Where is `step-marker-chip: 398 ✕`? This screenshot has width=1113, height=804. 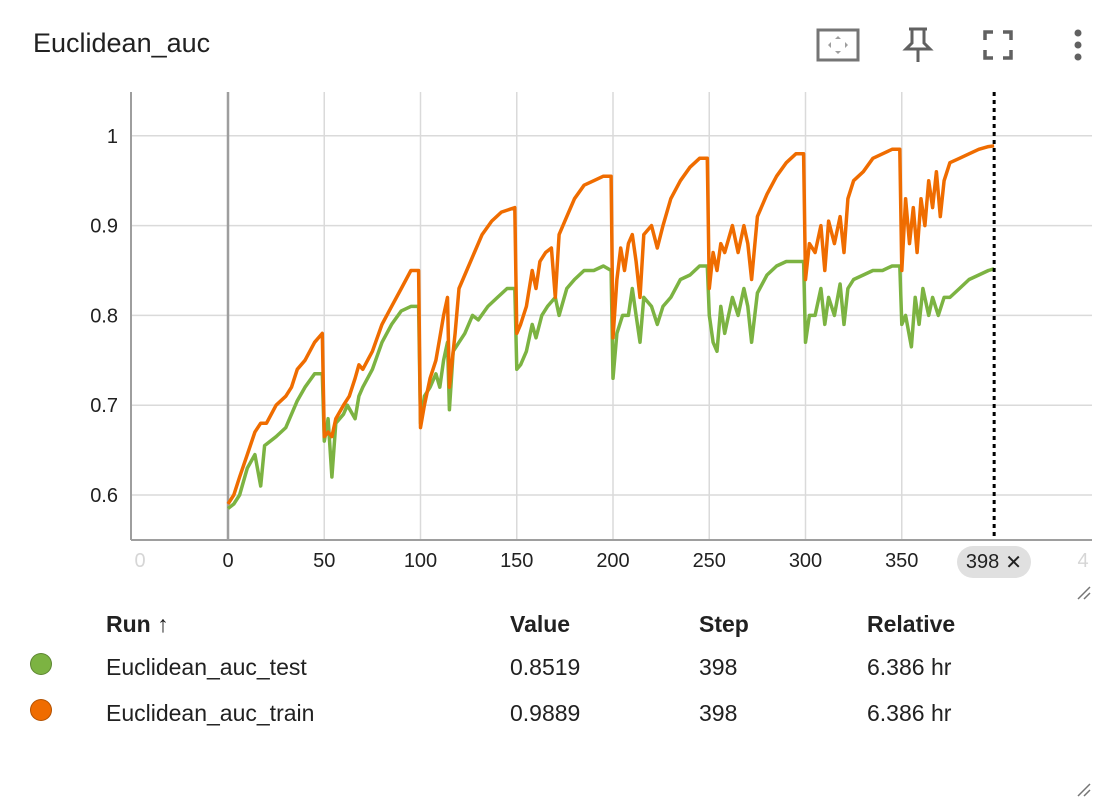 step-marker-chip: 398 ✕ is located at coordinates (994, 562).